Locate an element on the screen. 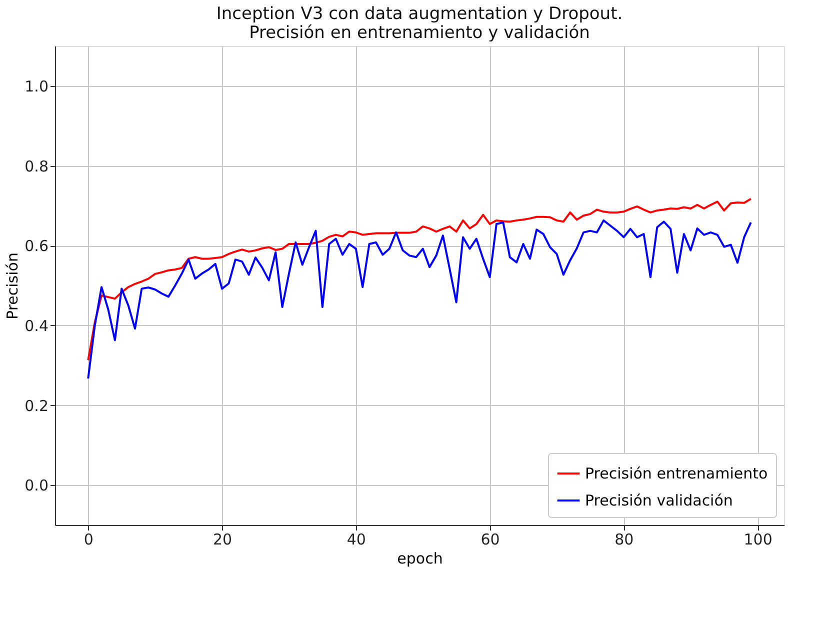 This screenshot has height=628, width=827. y-tick-label: 0.2 is located at coordinates (36, 405).